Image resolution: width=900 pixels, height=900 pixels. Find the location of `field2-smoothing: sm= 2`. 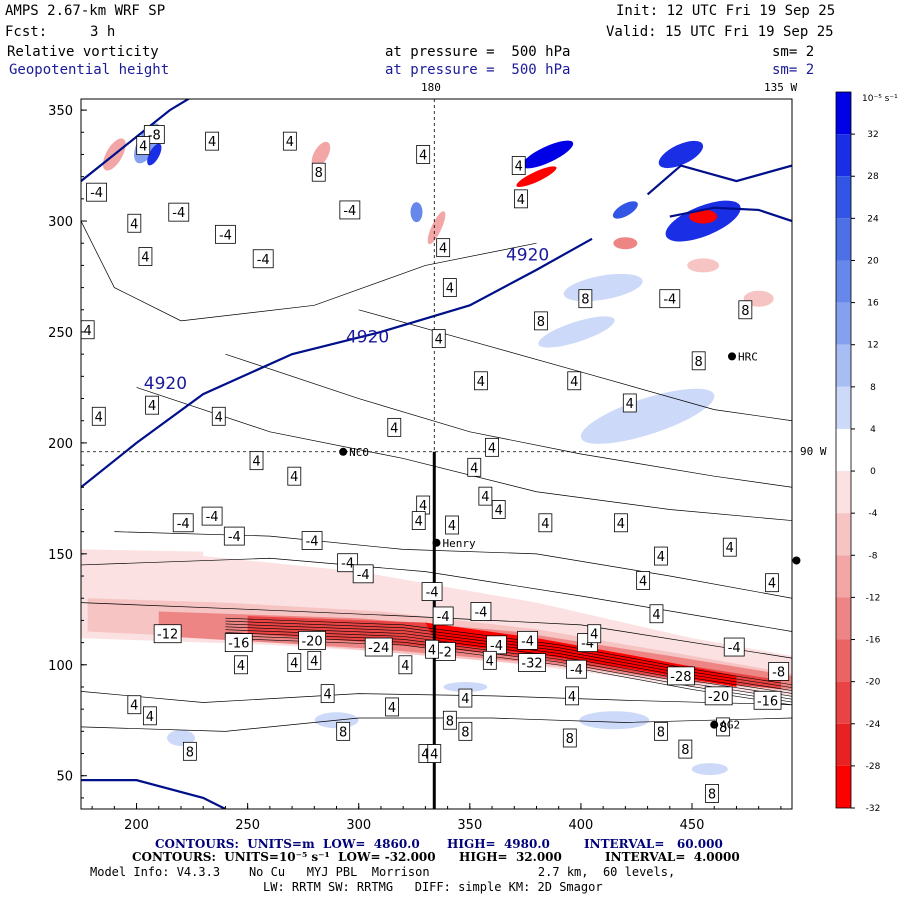

field2-smoothing: sm= 2 is located at coordinates (793, 70).